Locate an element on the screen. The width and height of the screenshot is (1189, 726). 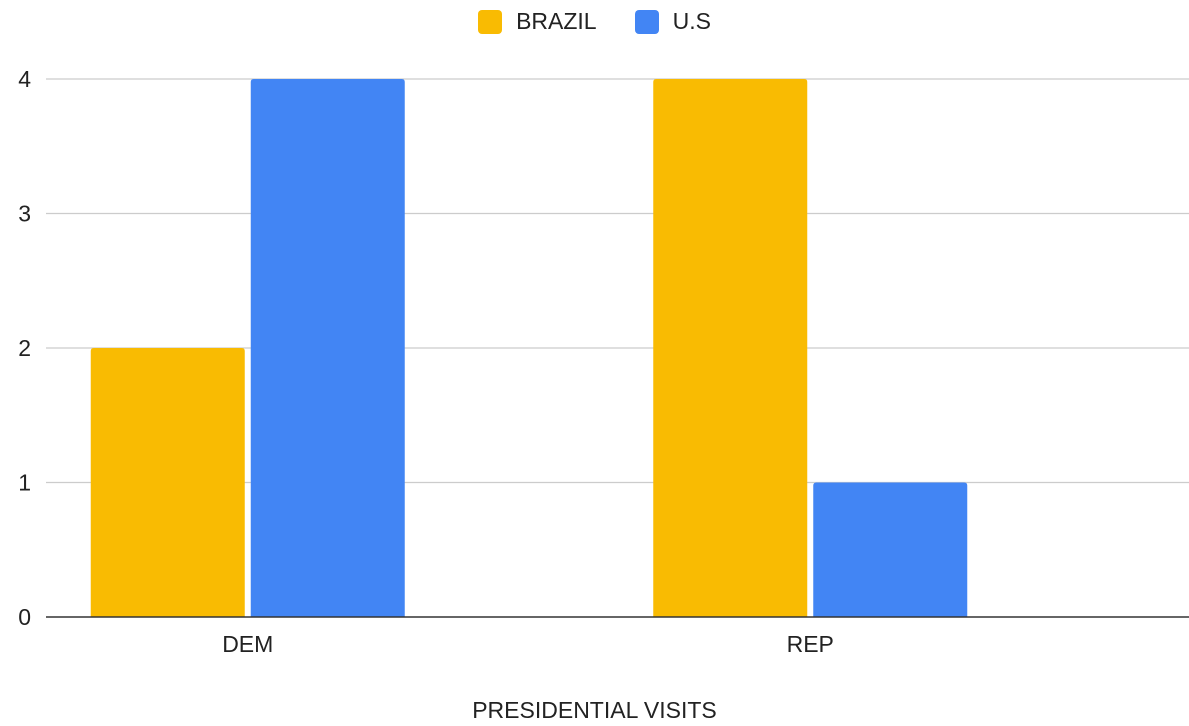
bar-us-rep is located at coordinates (890, 549).